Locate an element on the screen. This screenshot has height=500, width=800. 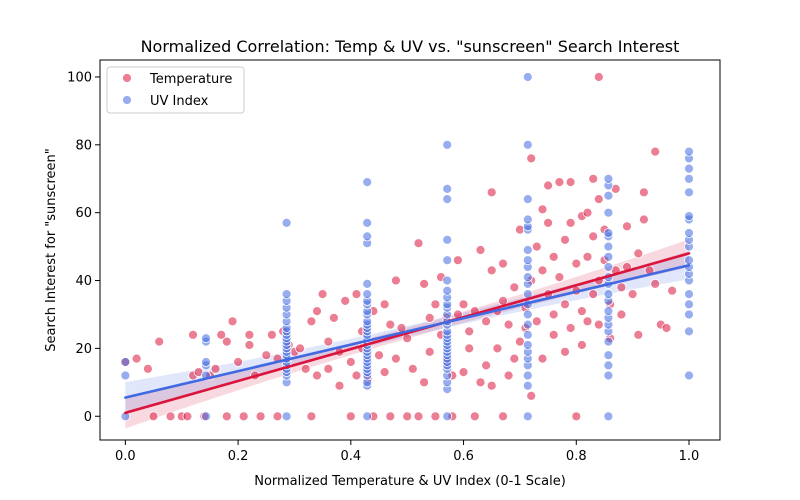
legend-box is located at coordinates (175, 90).